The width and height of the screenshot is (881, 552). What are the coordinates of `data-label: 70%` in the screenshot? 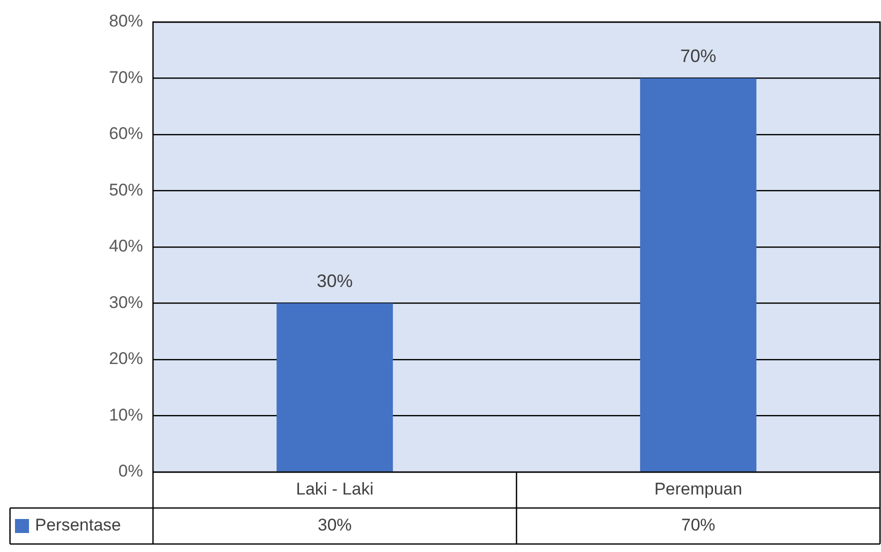 It's located at (698, 525).